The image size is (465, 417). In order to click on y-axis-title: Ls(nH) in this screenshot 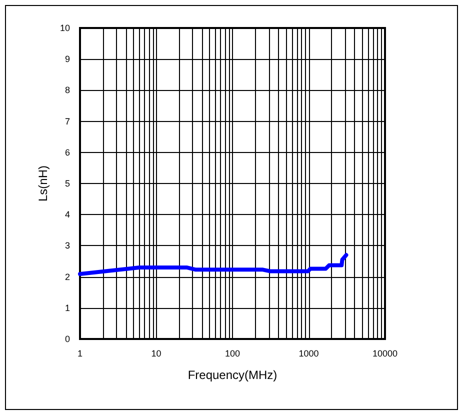, I will do `click(43, 183)`.